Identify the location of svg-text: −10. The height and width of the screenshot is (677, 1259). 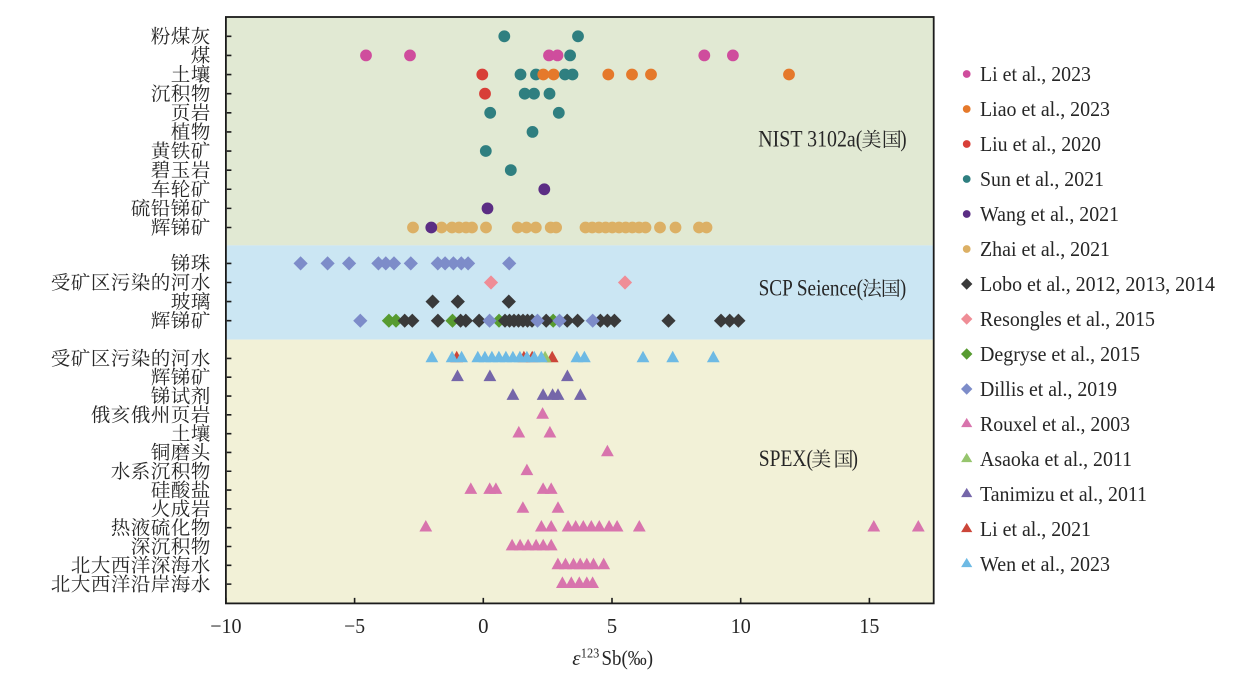
(225, 626).